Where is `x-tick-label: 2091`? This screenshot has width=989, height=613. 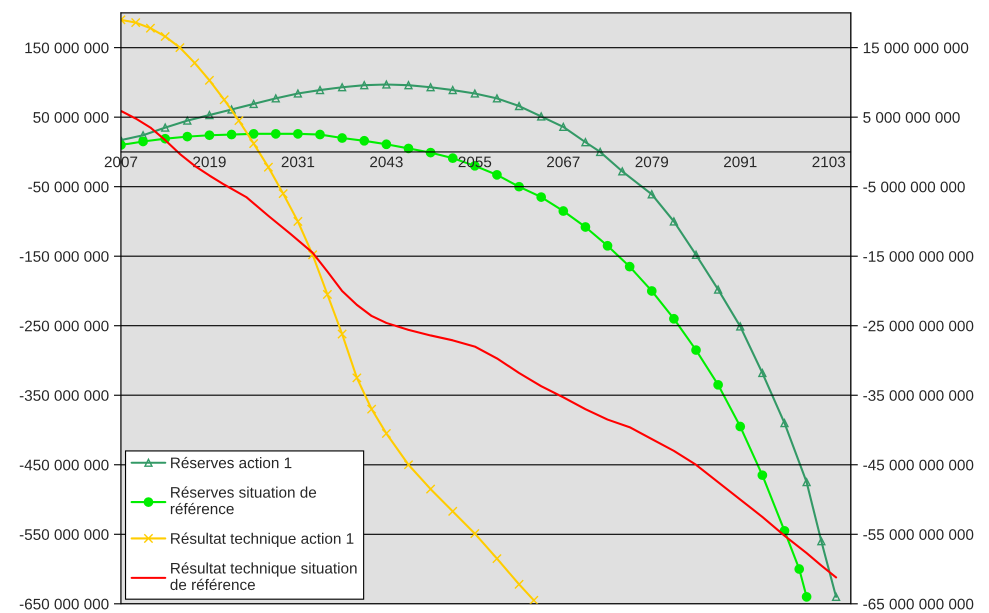 x-tick-label: 2091 is located at coordinates (740, 162).